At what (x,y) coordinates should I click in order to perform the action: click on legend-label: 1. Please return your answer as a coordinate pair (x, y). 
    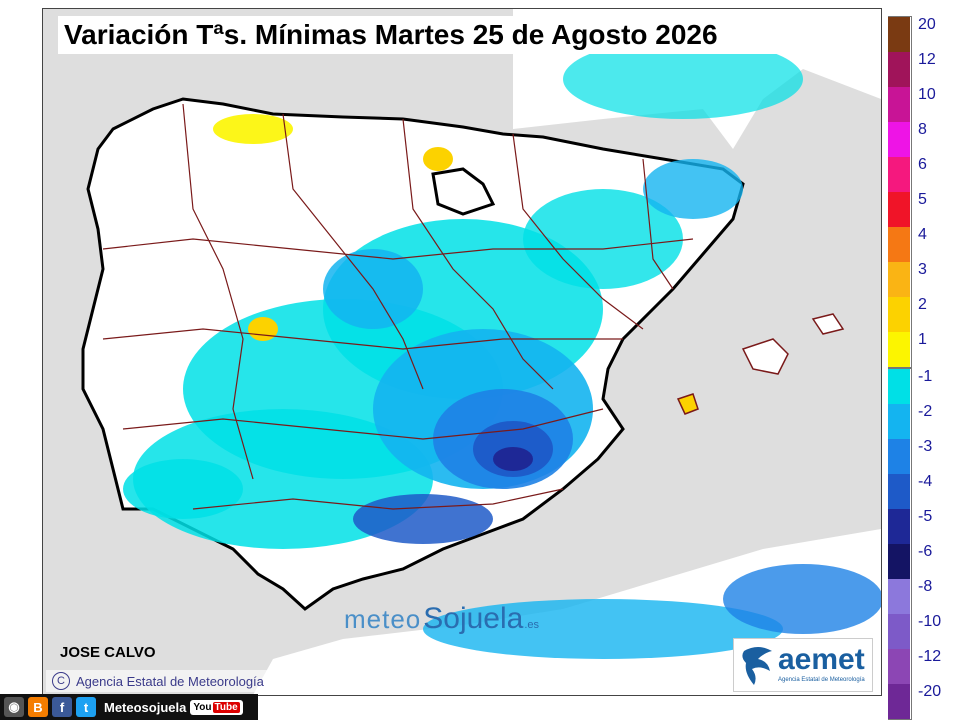
    Looking at the image, I should click on (922, 339).